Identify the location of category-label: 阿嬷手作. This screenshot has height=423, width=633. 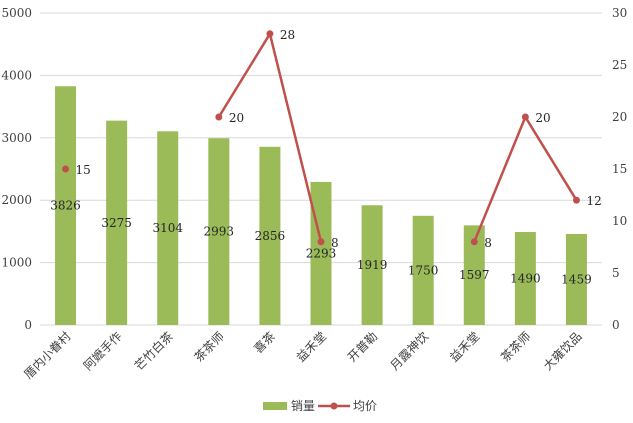
(102, 351).